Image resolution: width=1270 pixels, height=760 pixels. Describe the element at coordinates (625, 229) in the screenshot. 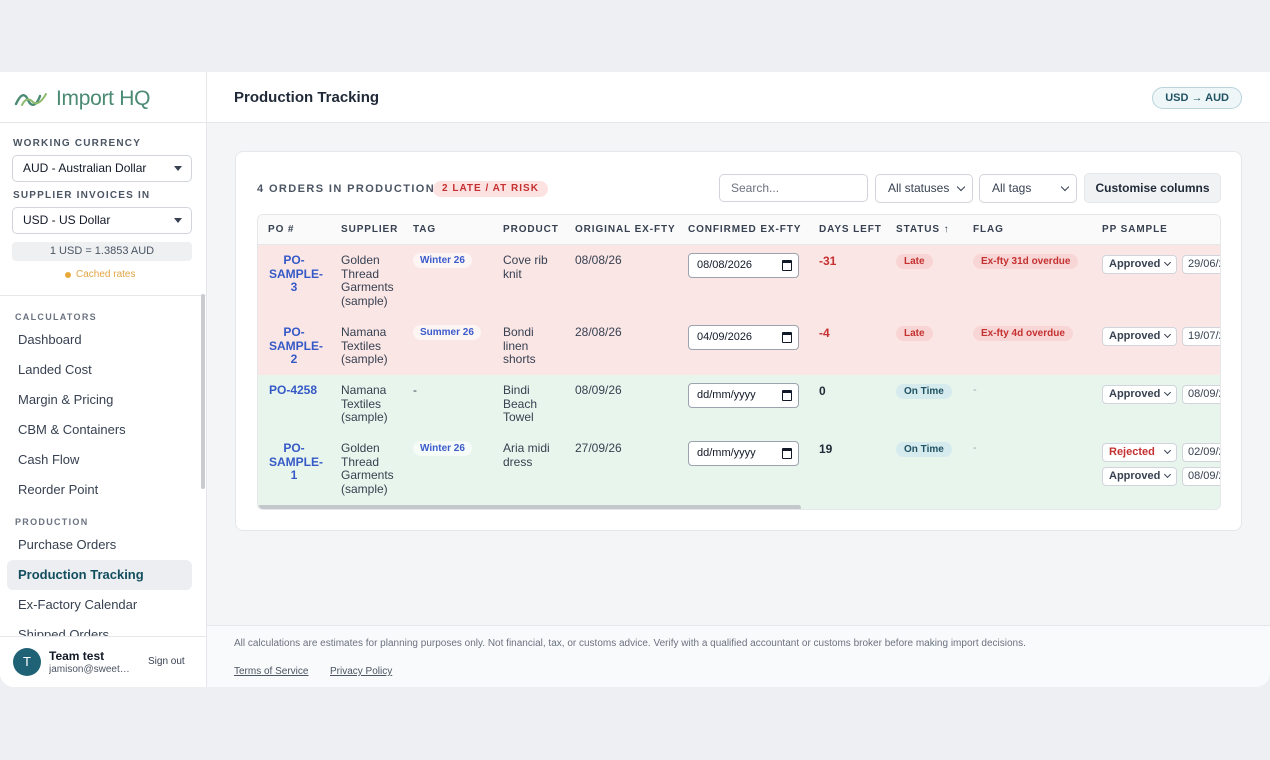

I see `col-original-ex-fty: ORIGINAL EX-FTY` at that location.